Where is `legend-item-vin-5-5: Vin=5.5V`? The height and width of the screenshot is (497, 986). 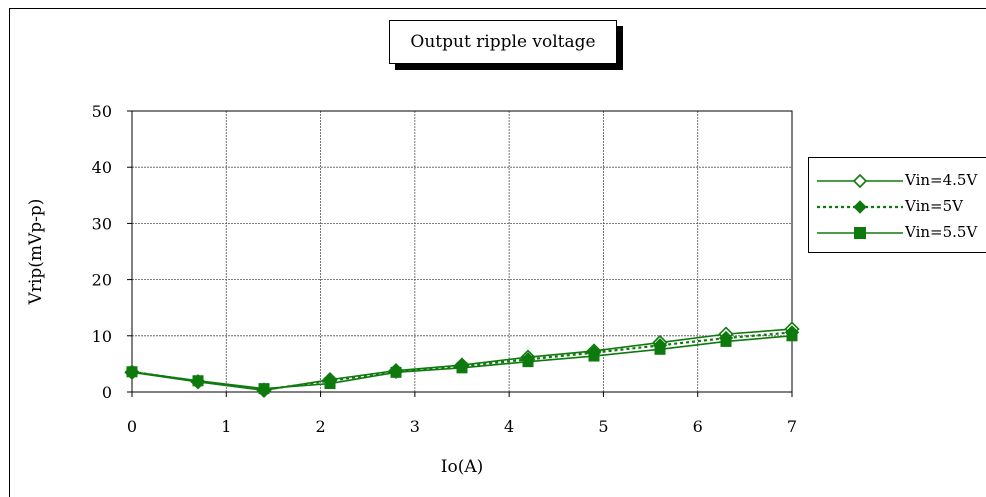 legend-item-vin-5-5: Vin=5.5V is located at coordinates (897, 233).